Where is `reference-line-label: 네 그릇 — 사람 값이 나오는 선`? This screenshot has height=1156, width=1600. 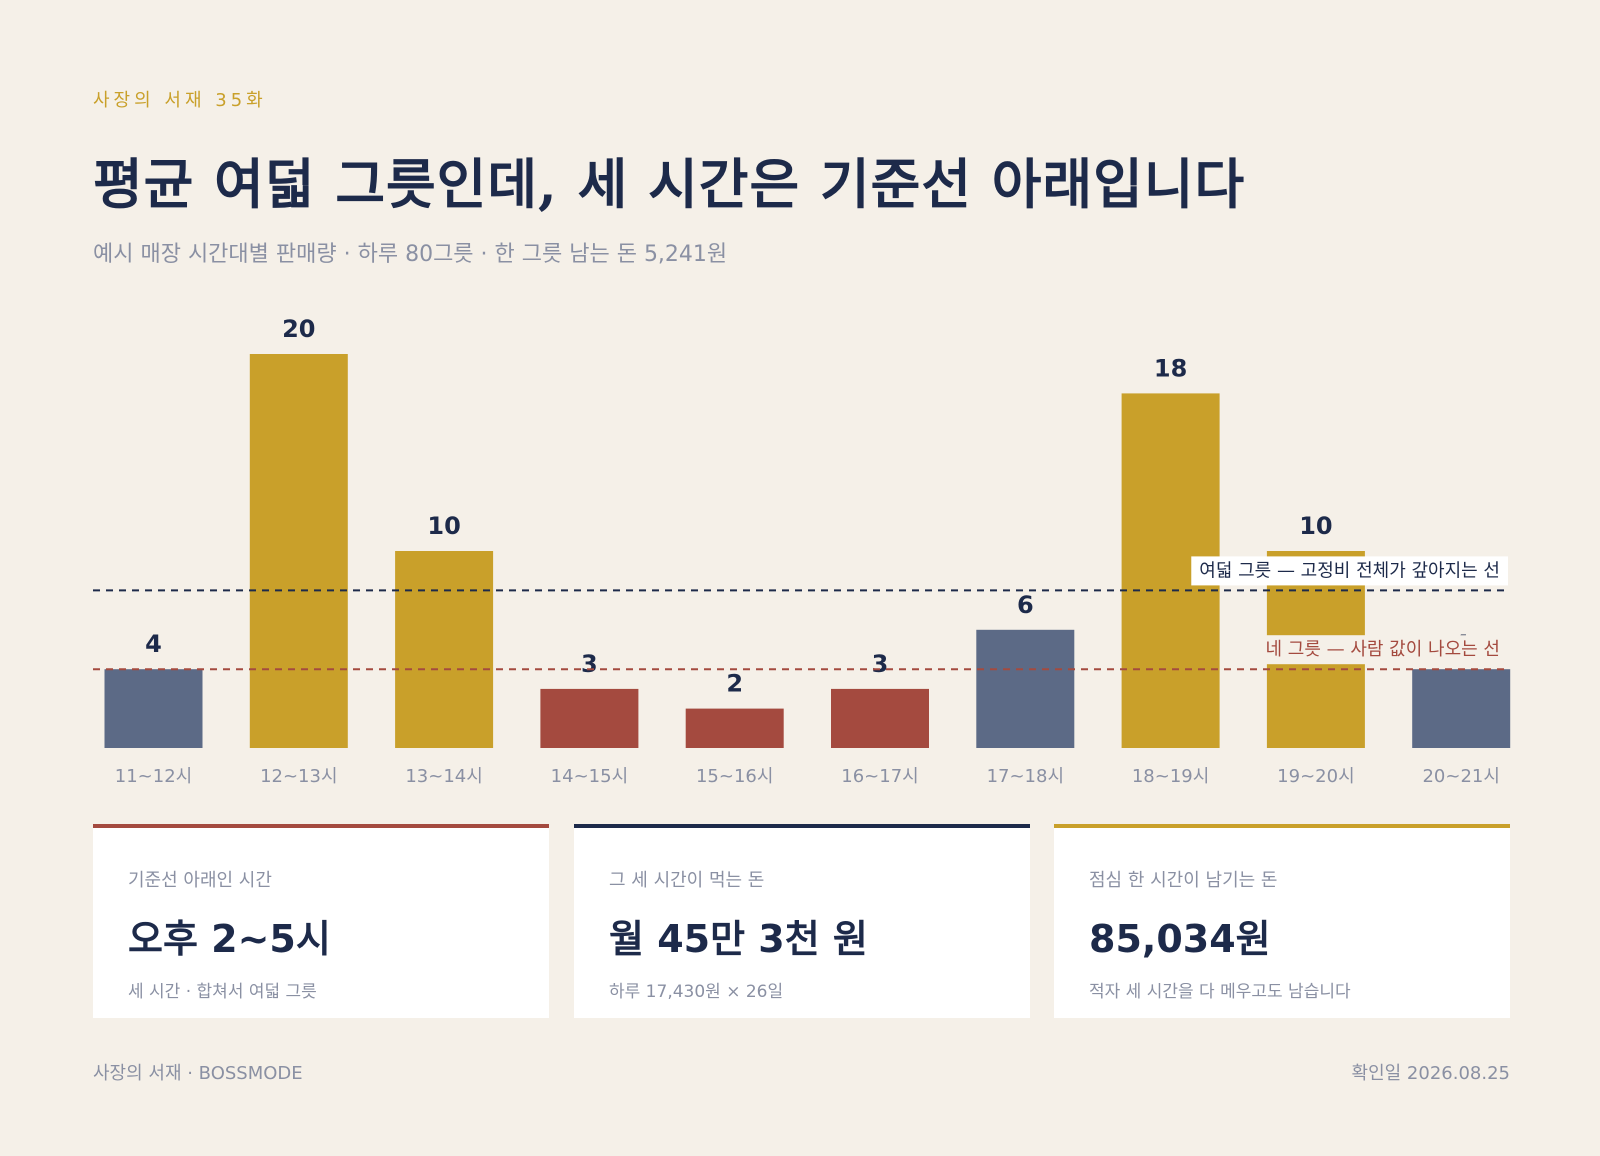 reference-line-label: 네 그릇 — 사람 값이 나오는 선 is located at coordinates (1383, 649).